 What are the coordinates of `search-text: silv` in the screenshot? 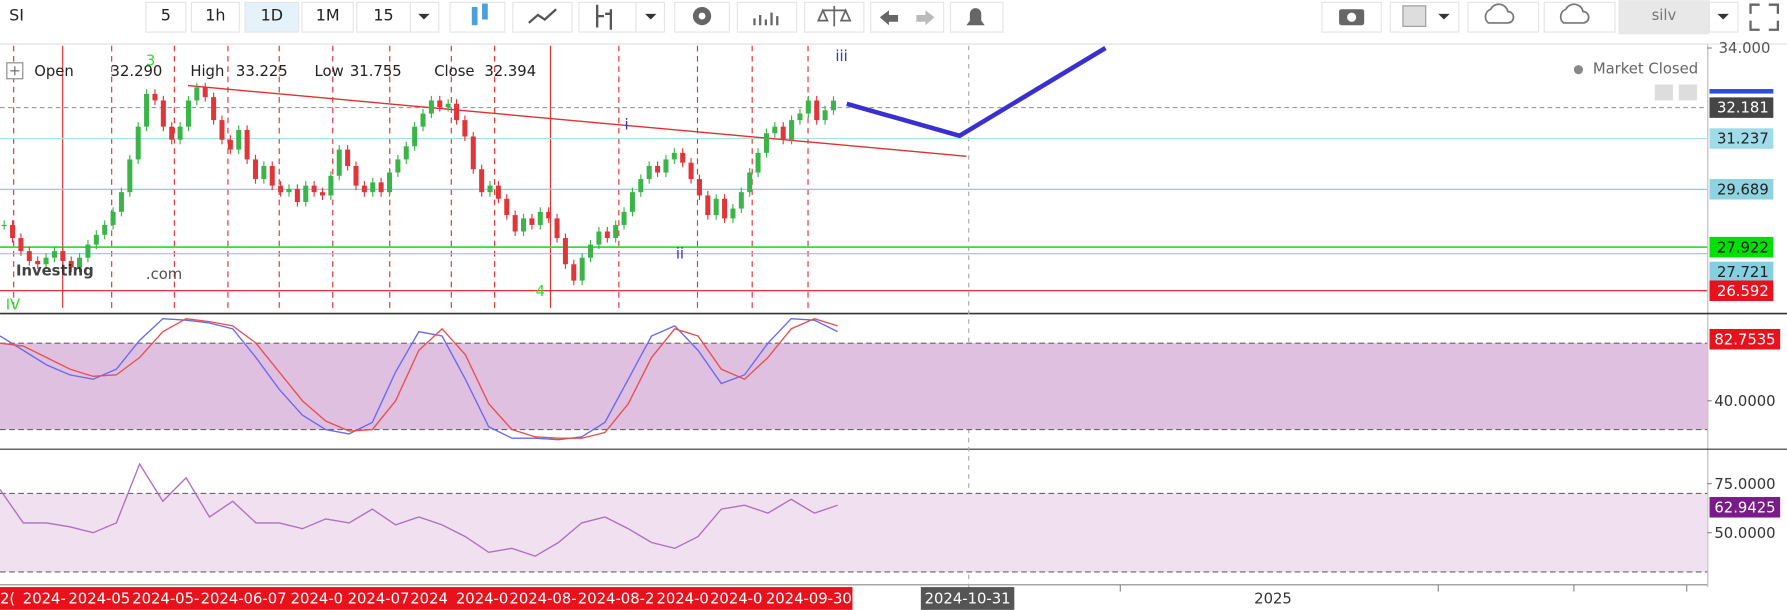 It's located at (1664, 15).